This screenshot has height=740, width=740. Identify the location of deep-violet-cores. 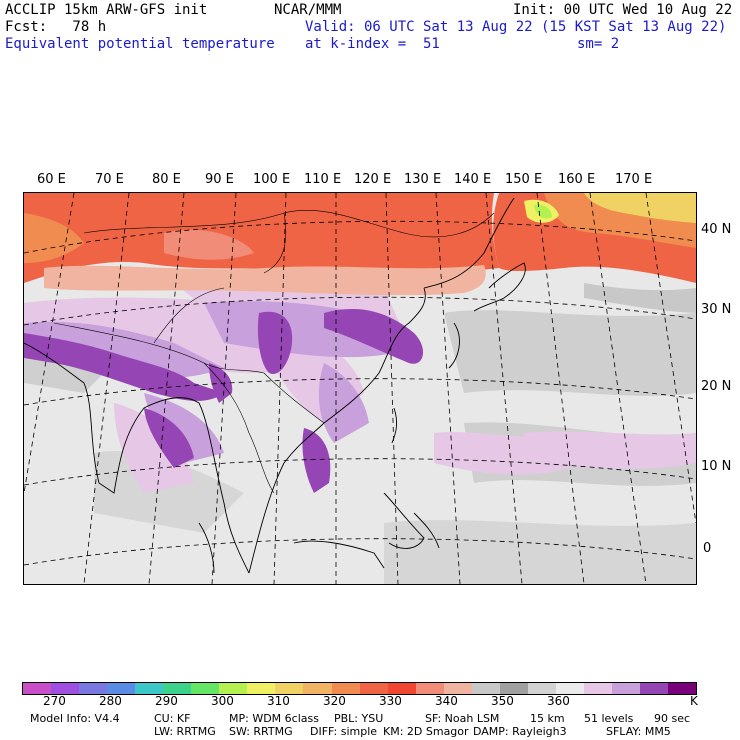
(224, 401).